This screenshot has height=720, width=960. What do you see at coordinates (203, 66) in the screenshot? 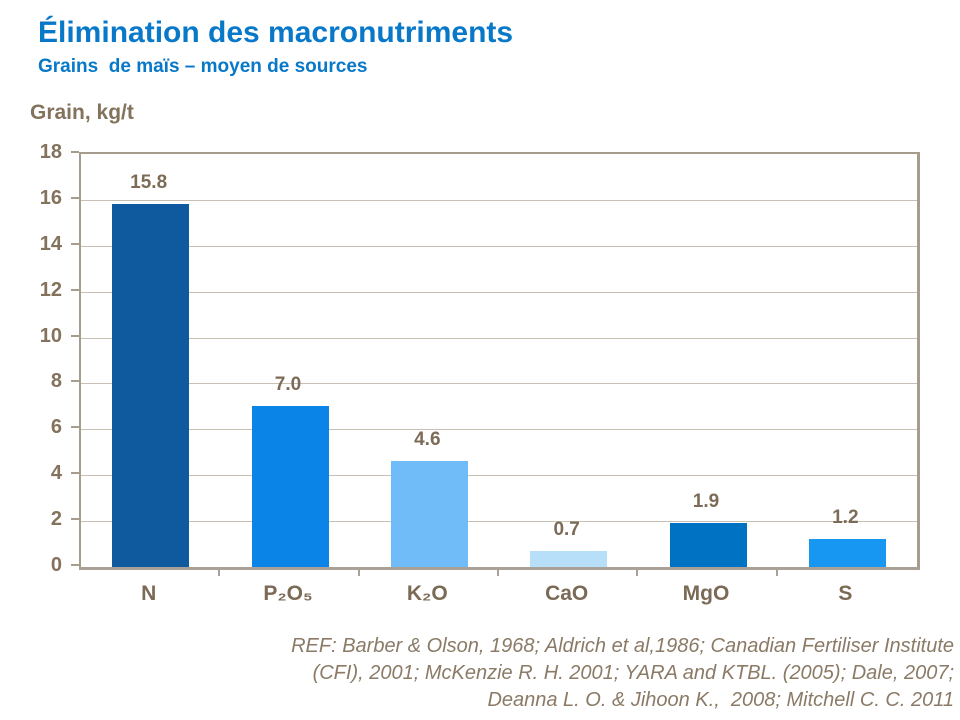
I see `page-subtitle: Grains de maïs – moyen de sources` at bounding box center [203, 66].